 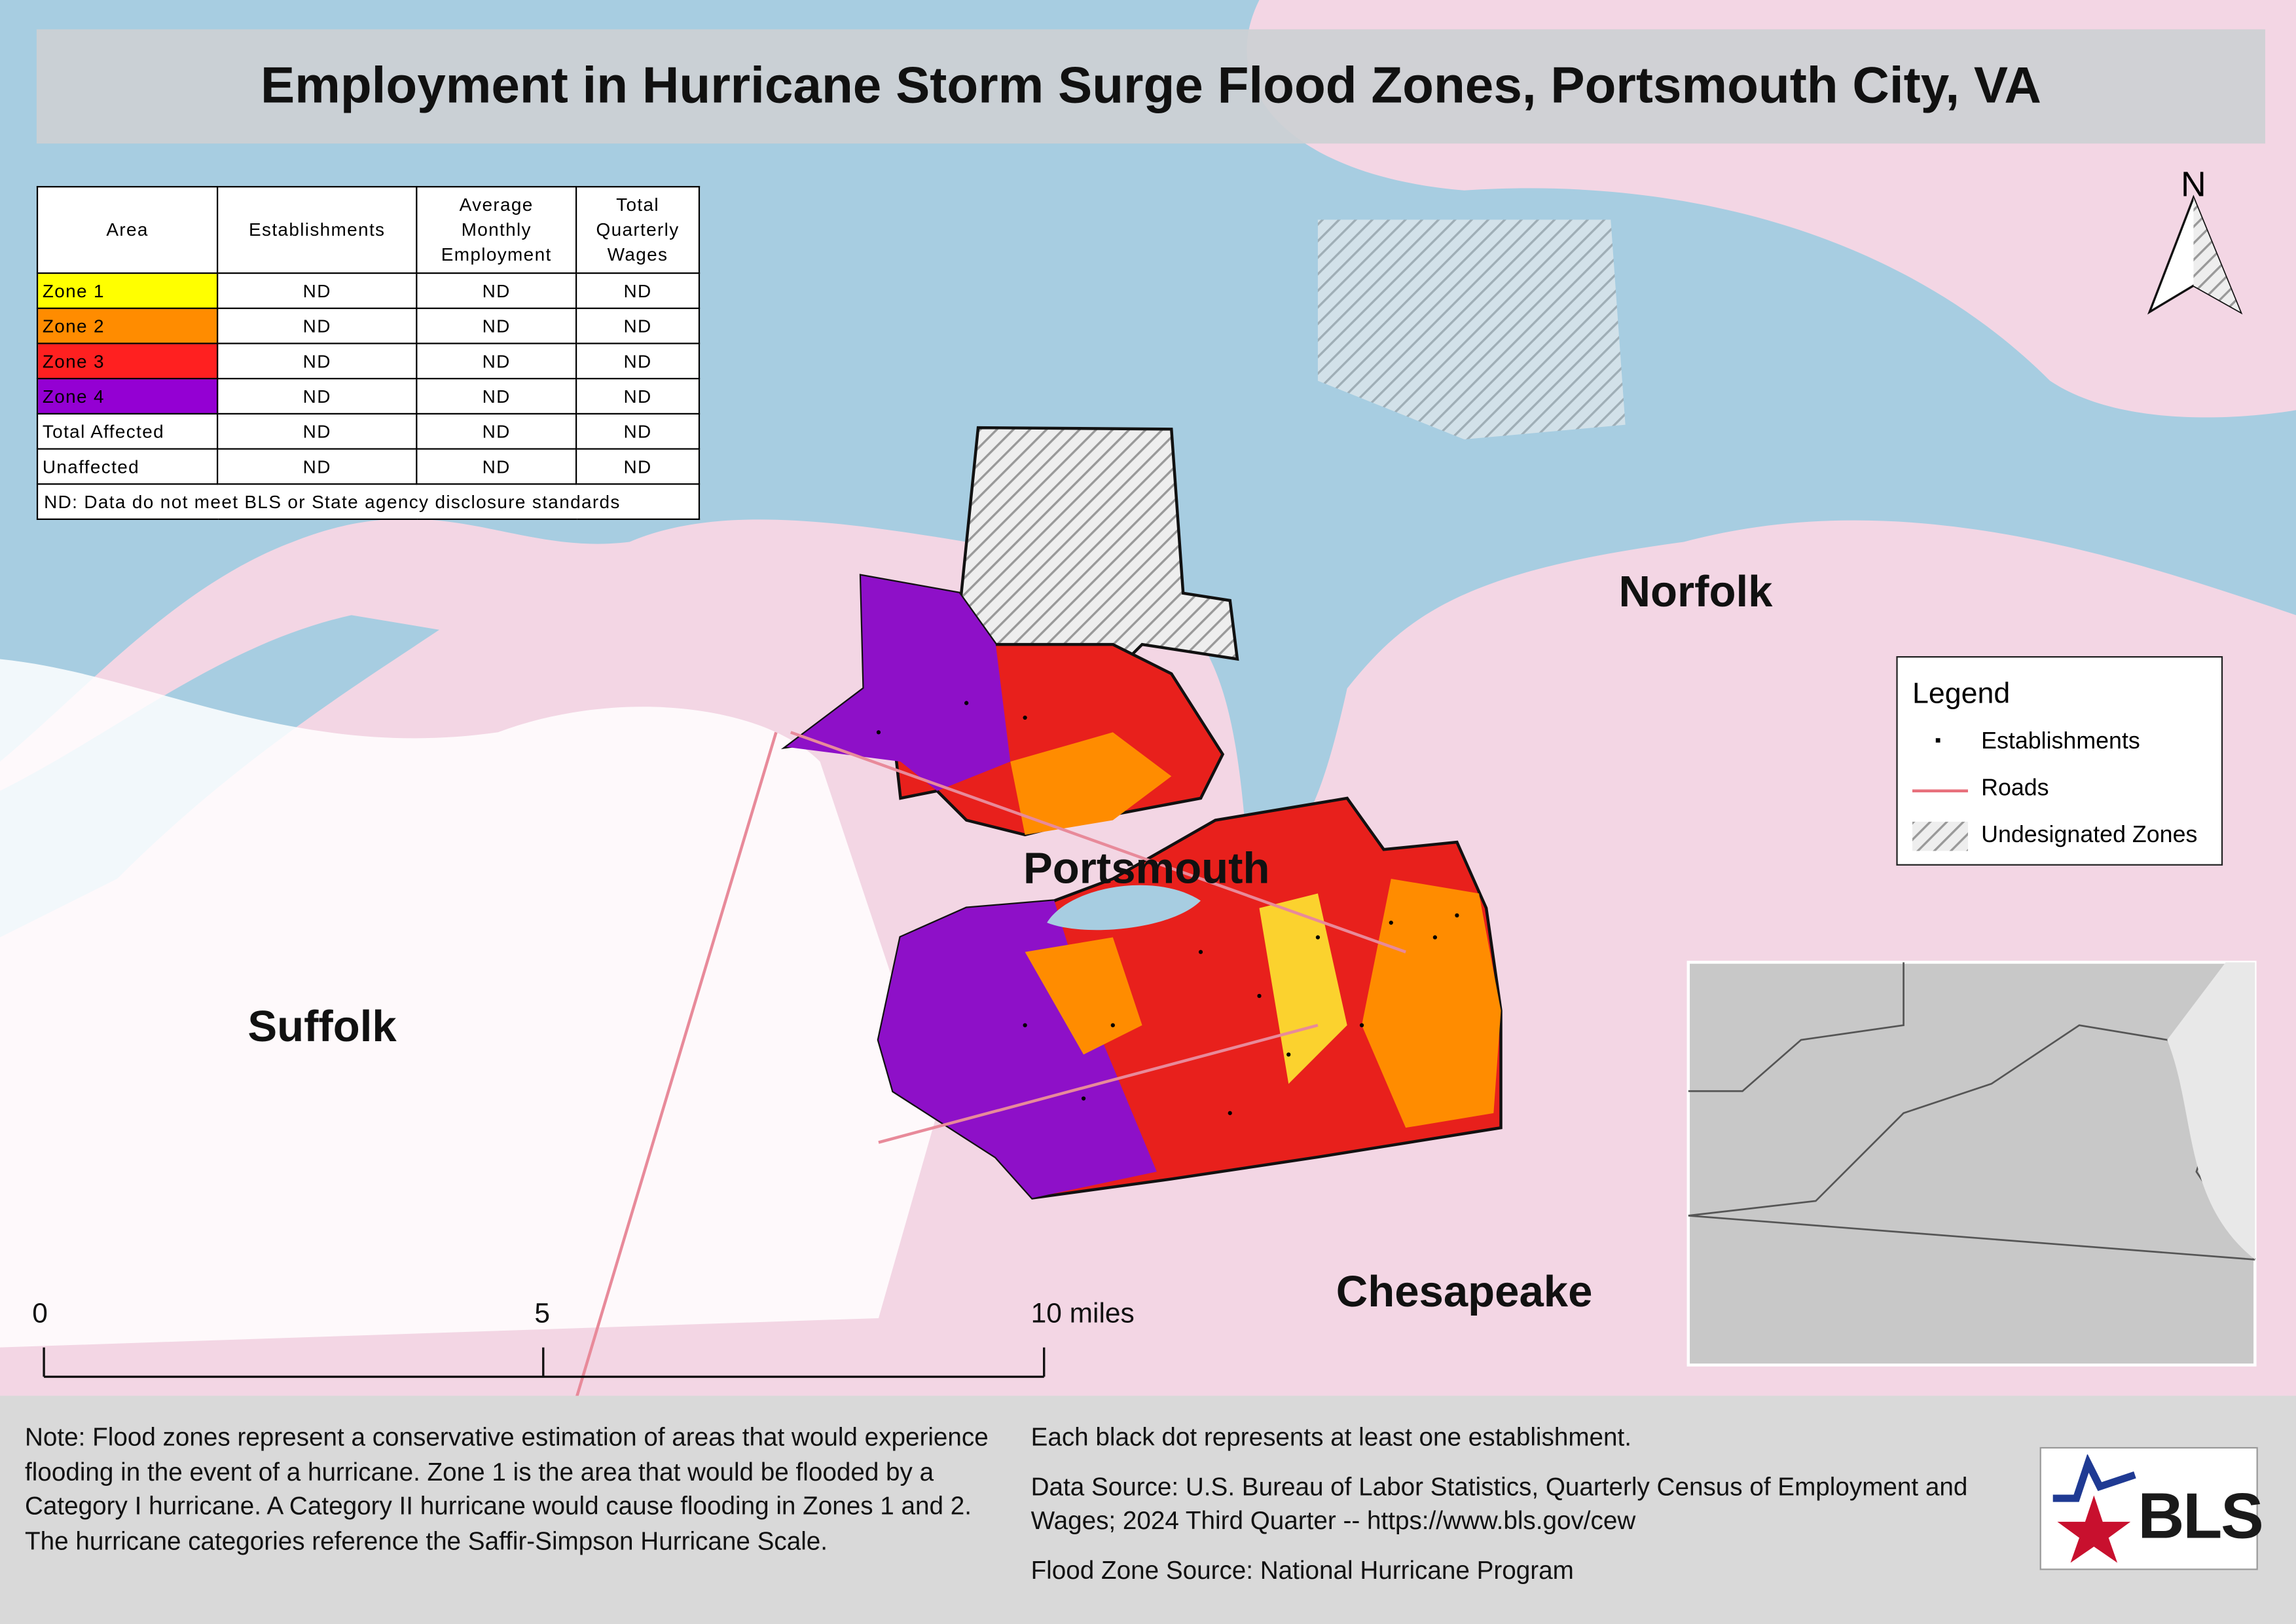 I want to click on header-cell: Establishments, so click(x=317, y=230).